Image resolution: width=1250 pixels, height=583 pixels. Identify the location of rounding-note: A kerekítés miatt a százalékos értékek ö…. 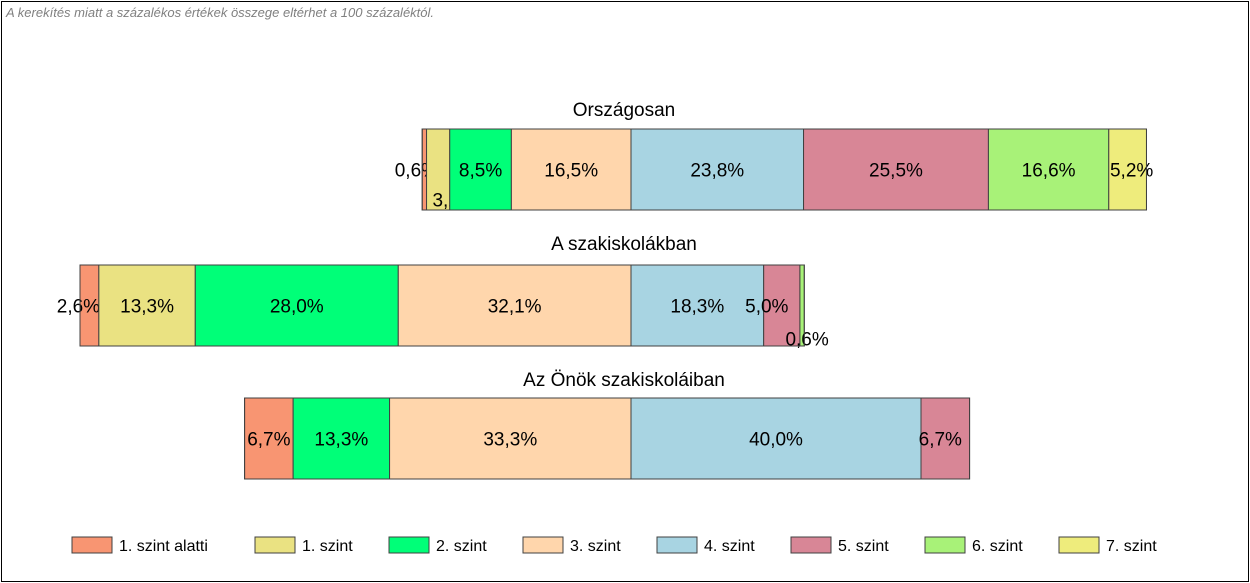
(220, 12).